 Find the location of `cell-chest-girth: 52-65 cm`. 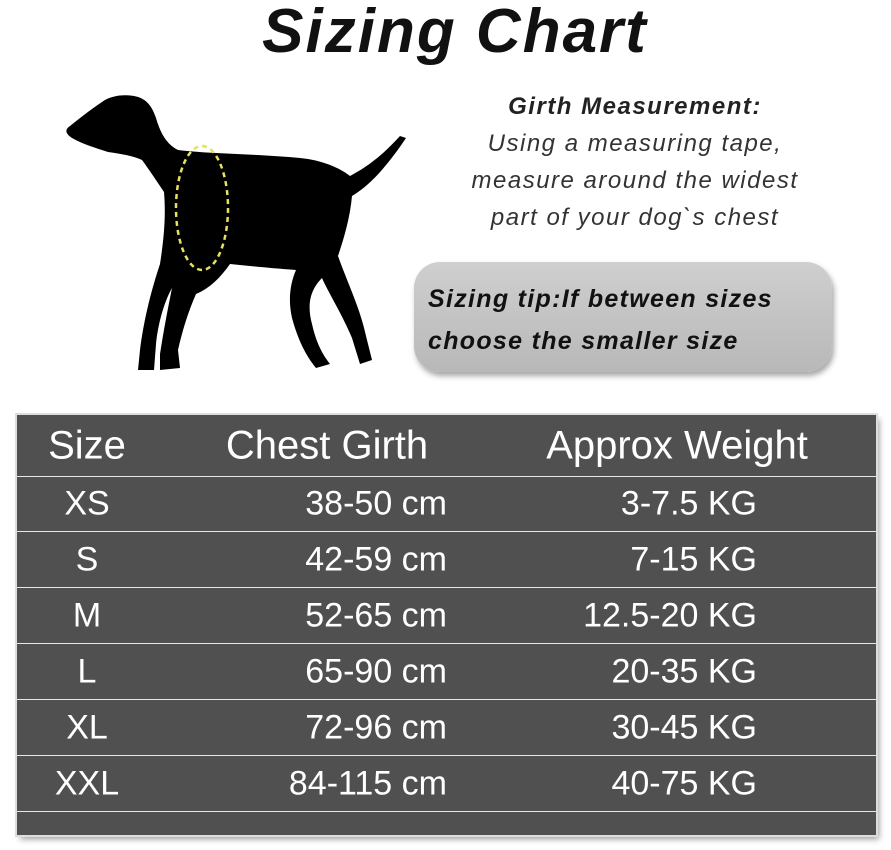

cell-chest-girth: 52-65 cm is located at coordinates (376, 615).